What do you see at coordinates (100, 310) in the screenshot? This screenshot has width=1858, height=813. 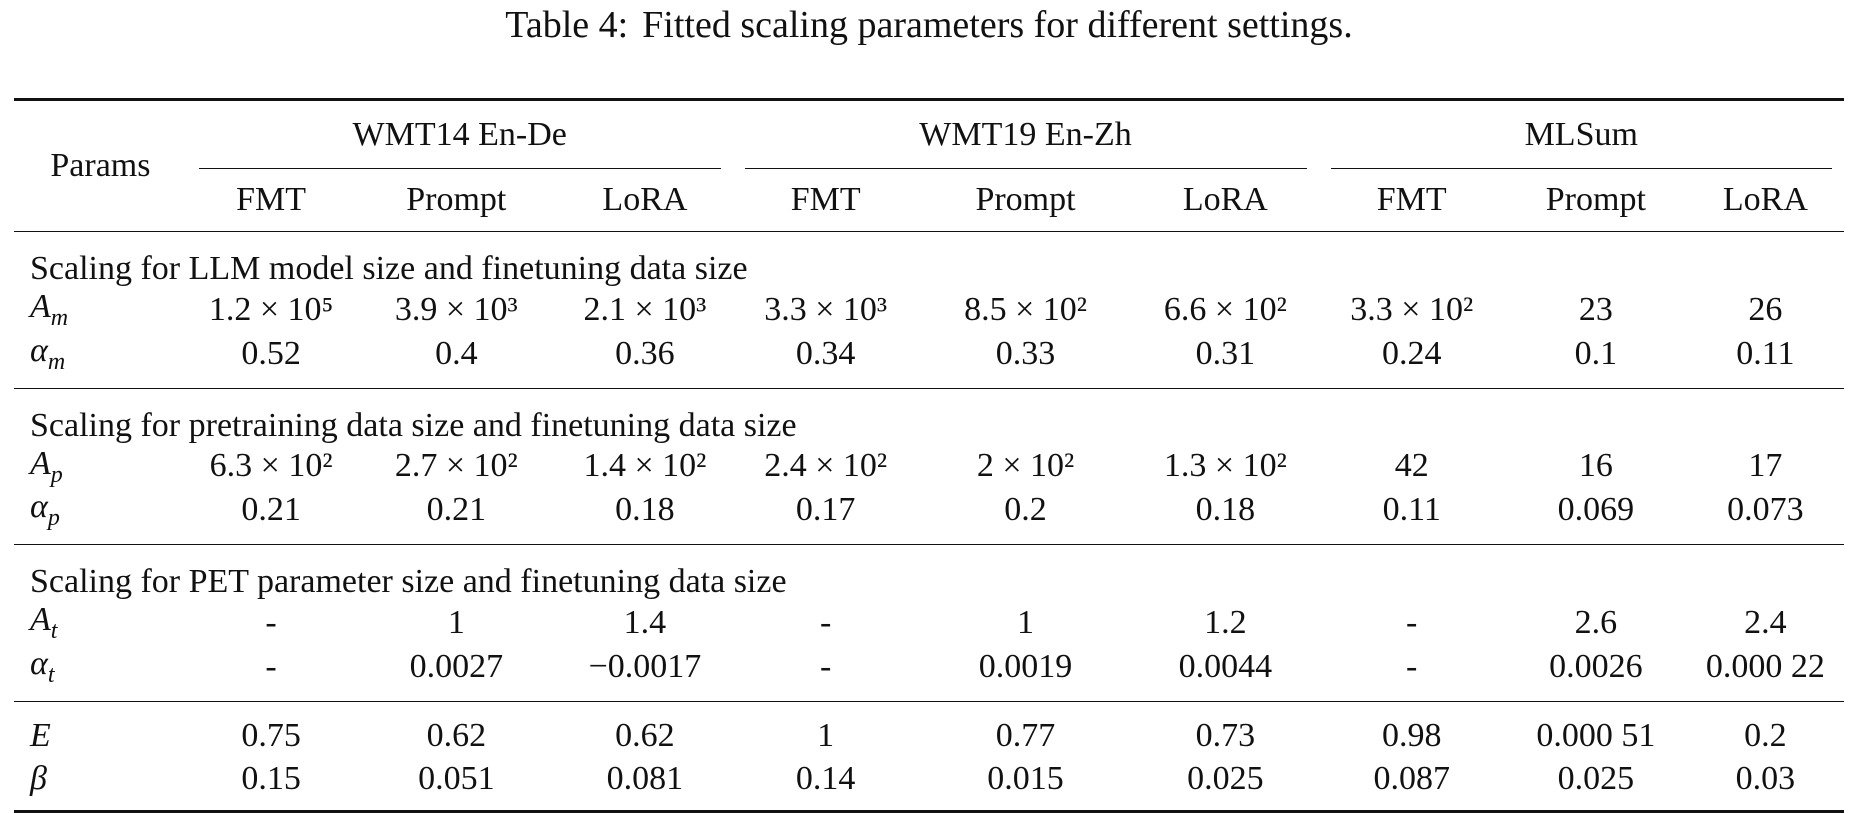 I see `param-symbol: Am` at bounding box center [100, 310].